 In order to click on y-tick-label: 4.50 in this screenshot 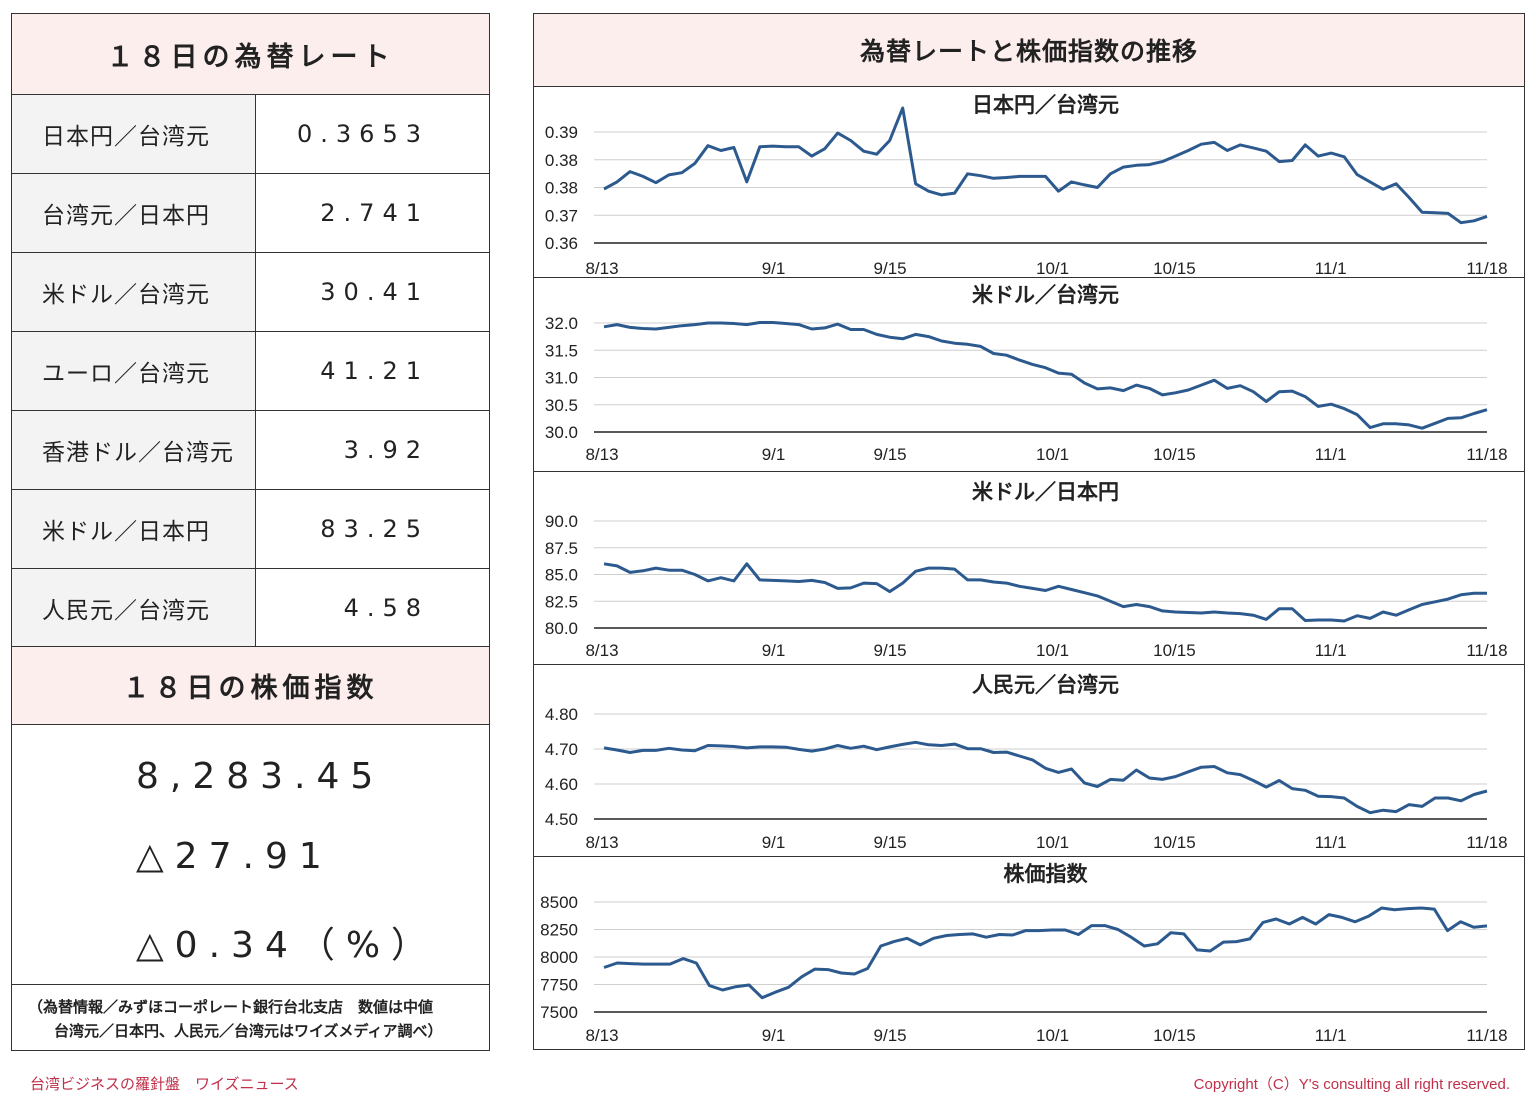, I will do `click(561, 819)`.